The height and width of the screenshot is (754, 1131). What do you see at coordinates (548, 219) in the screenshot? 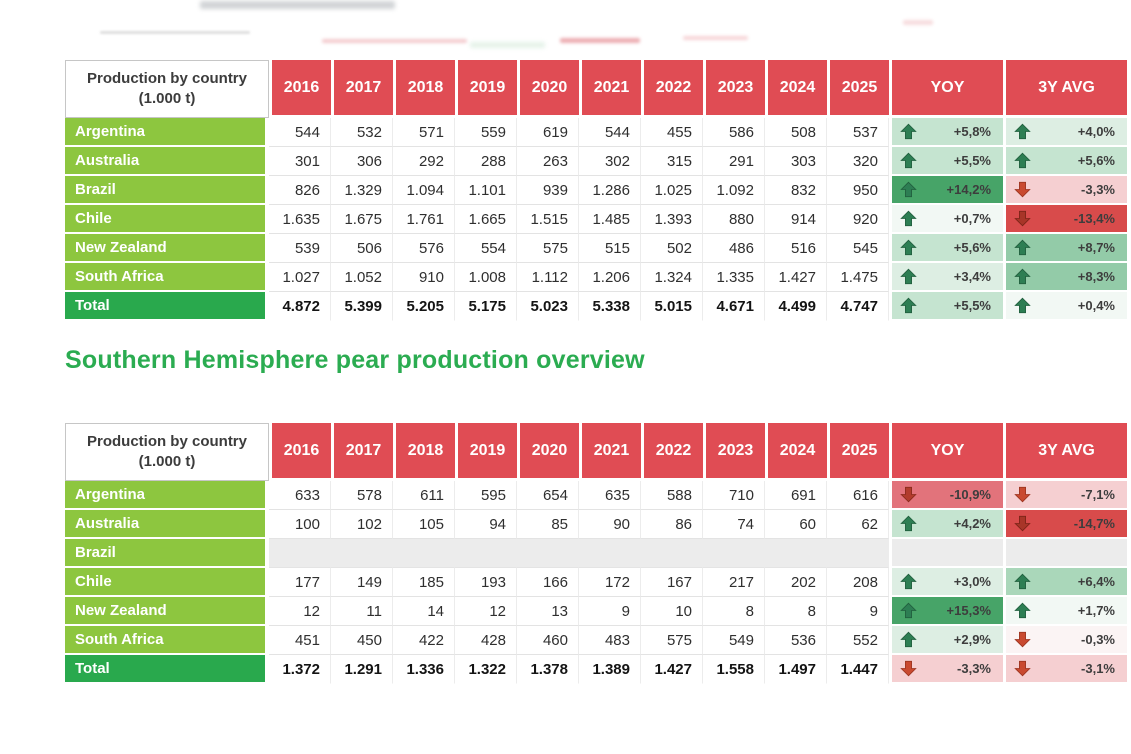
I see `value-cell: 1.515` at bounding box center [548, 219].